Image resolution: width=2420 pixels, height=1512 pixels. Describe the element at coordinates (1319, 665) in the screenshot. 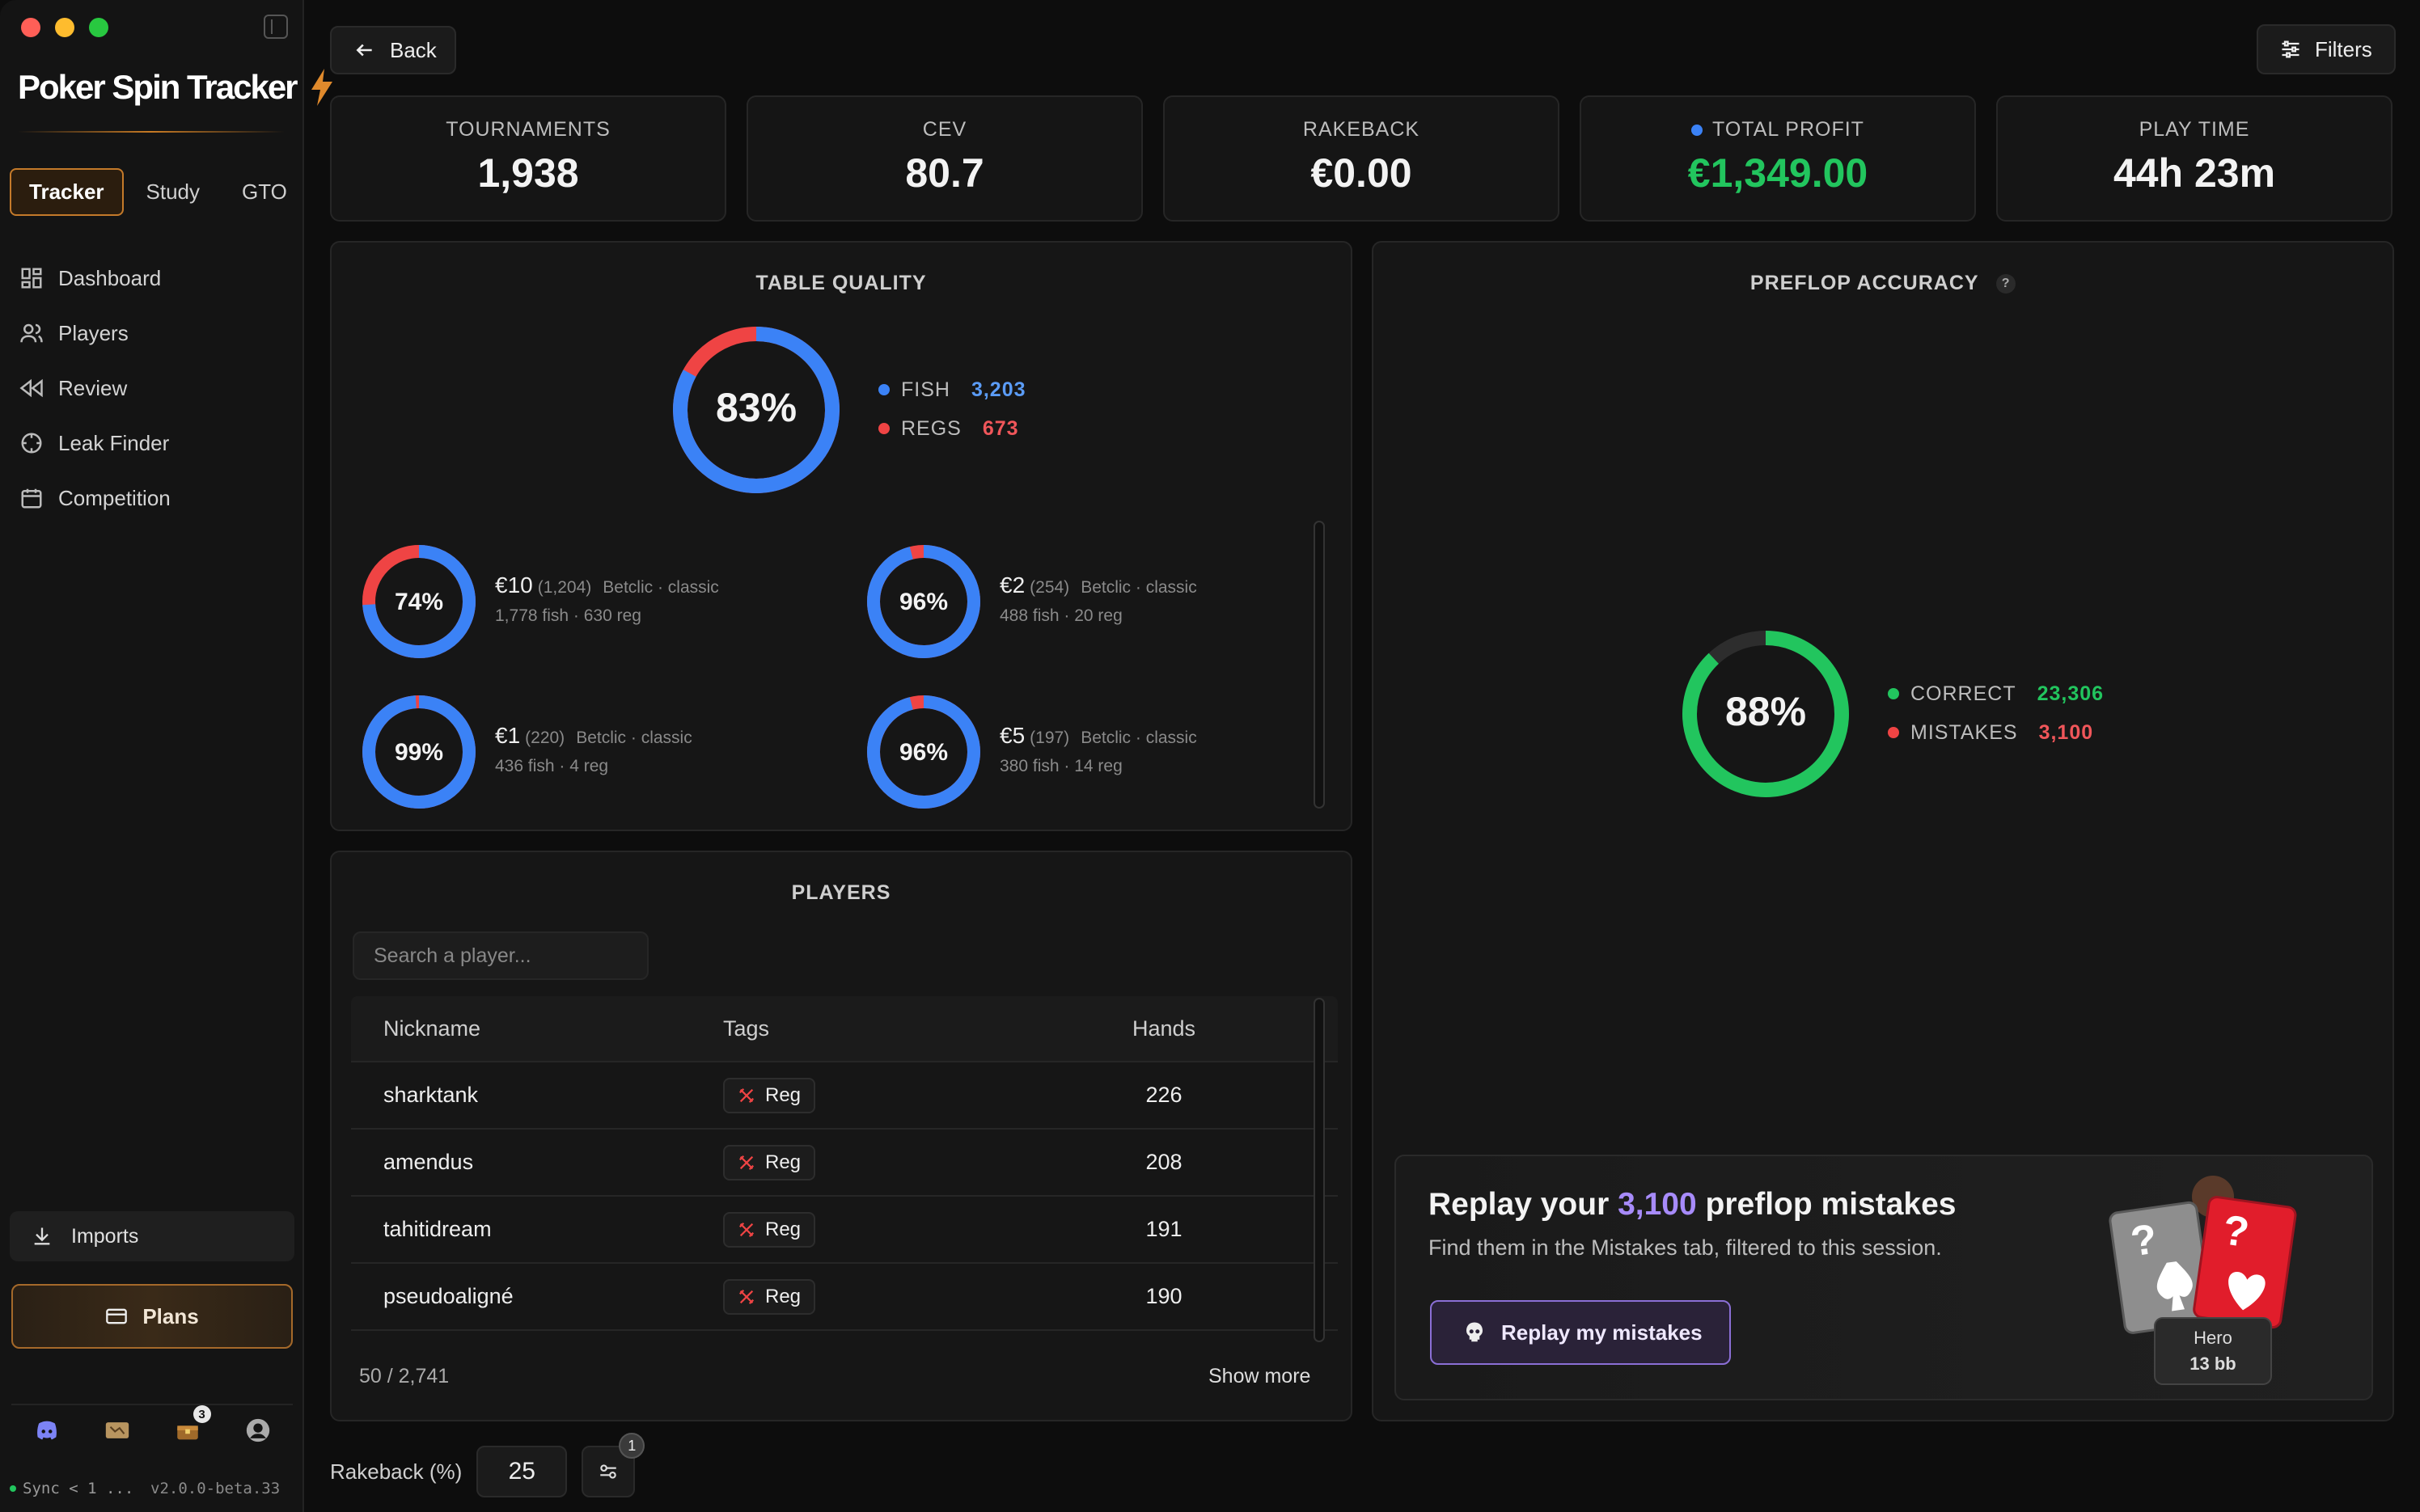

I see `stakes-scrollbar` at that location.